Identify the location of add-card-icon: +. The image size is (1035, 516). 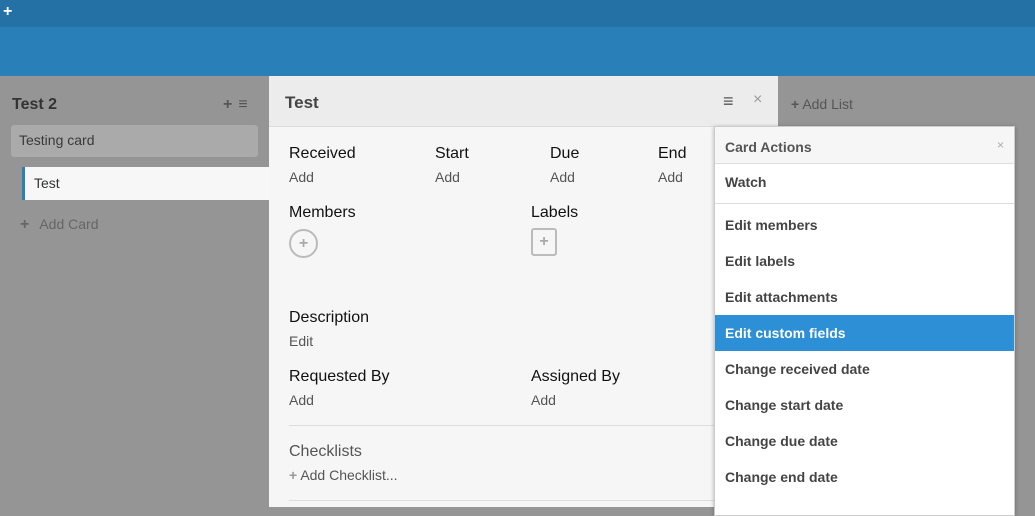
(228, 104).